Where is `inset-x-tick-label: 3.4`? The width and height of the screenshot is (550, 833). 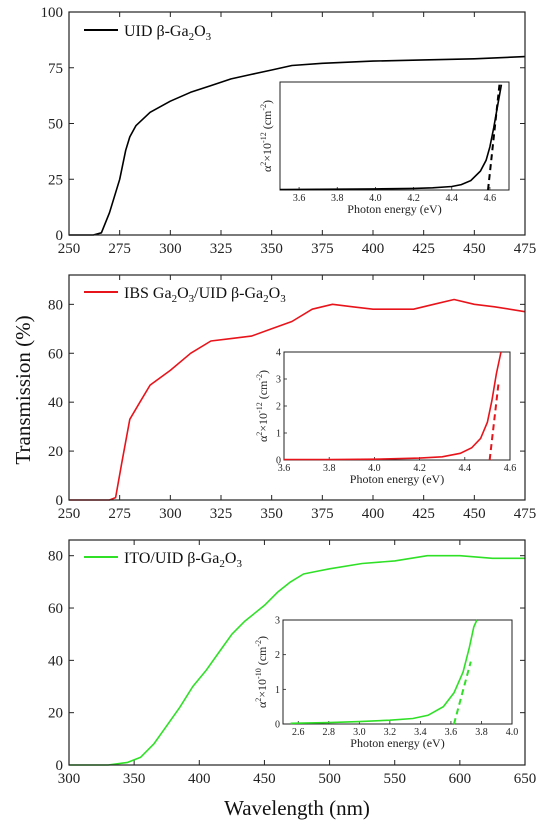
inset-x-tick-label: 3.4 is located at coordinates (420, 732).